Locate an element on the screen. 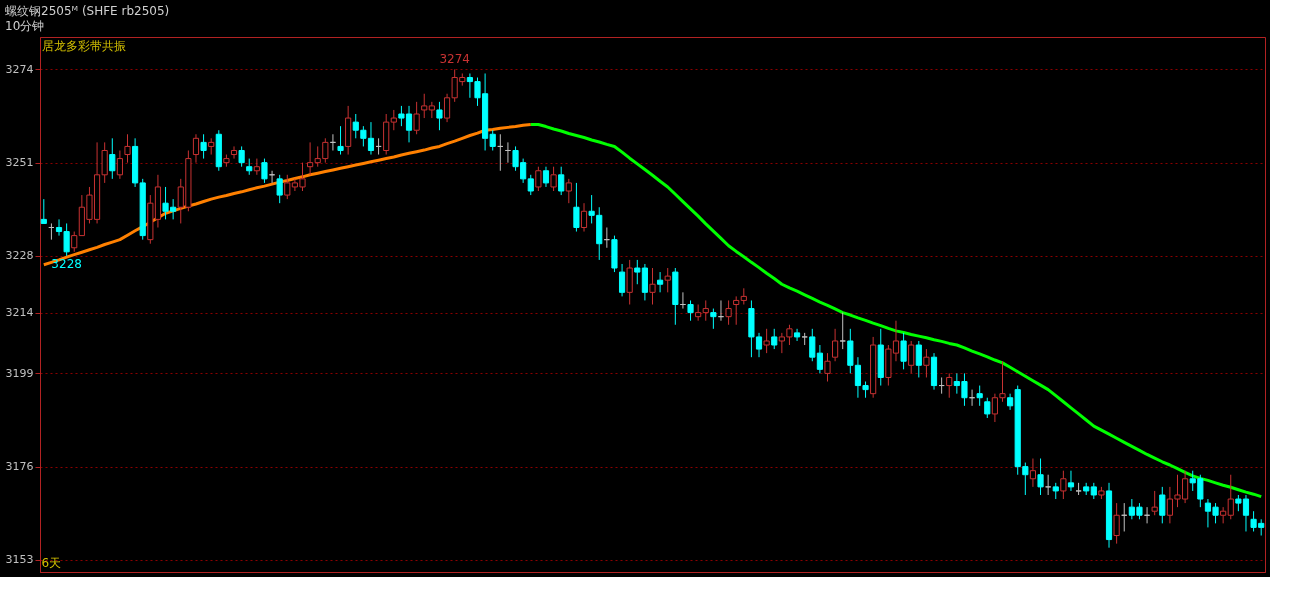 This screenshot has width=1303, height=616. y-tick-label: 3228 is located at coordinates (19, 256).